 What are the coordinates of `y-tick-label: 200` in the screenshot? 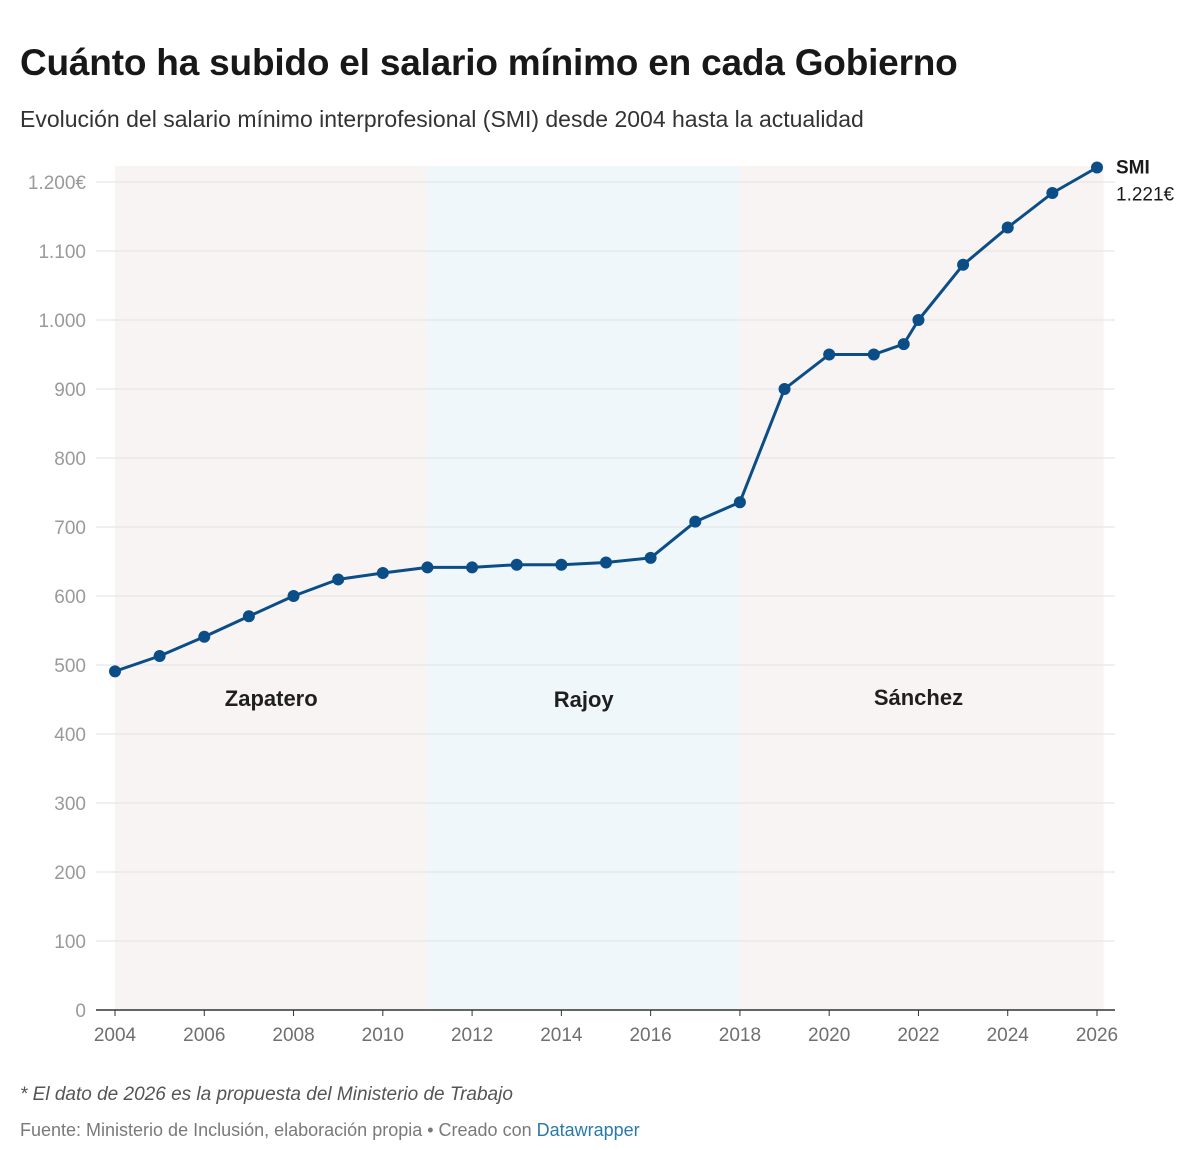 It's located at (70, 873).